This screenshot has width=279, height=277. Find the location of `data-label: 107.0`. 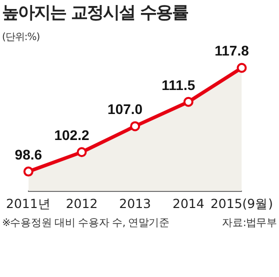

data-label: 107.0 is located at coordinates (125, 109).